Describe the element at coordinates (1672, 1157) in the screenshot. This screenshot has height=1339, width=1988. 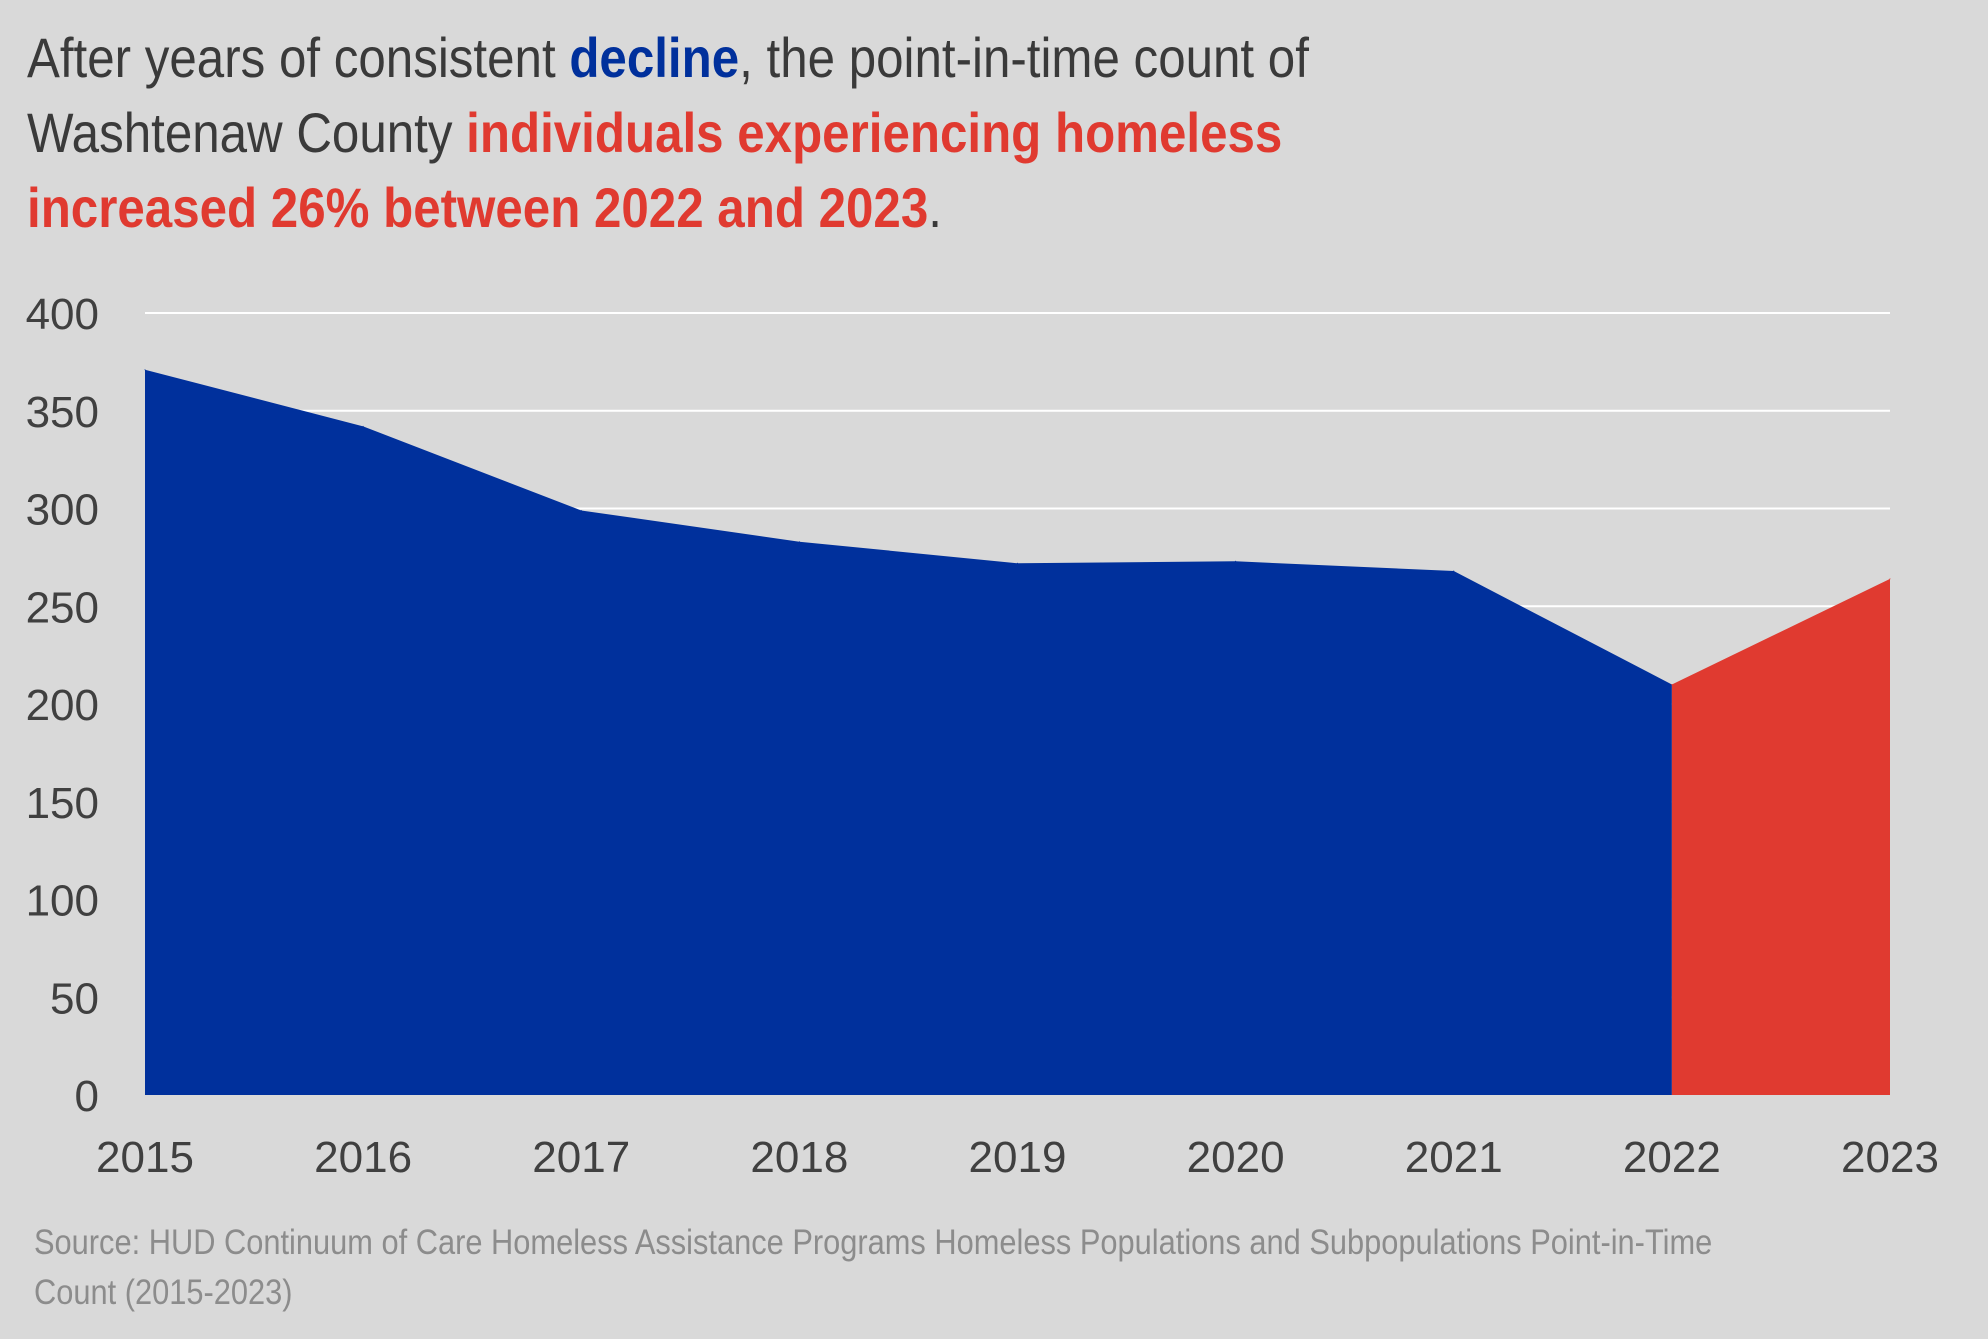
I see `x-tick-label: 2022` at that location.